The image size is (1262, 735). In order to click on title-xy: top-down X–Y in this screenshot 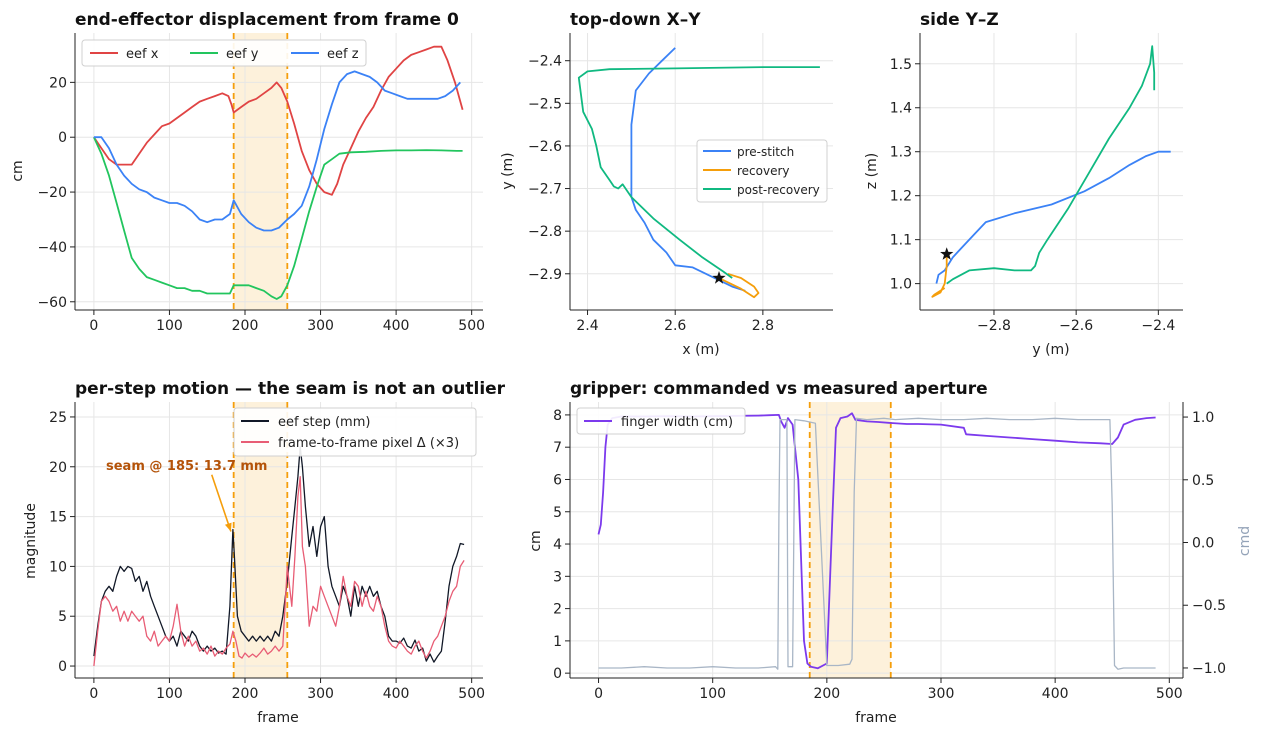, I will do `click(635, 20)`.